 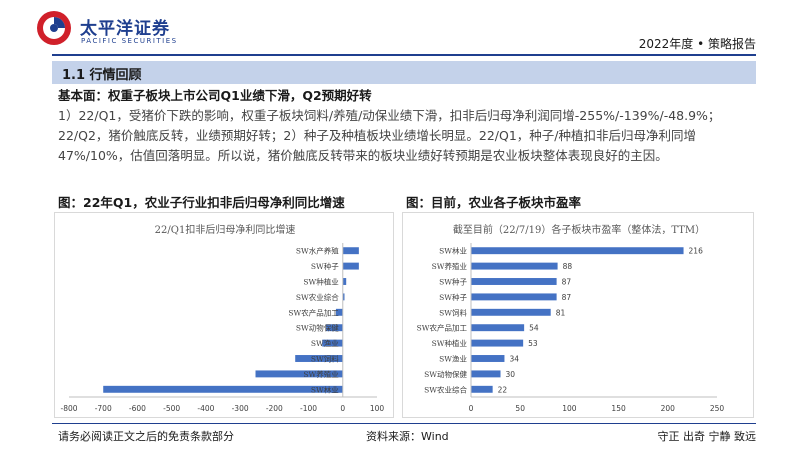 I want to click on x-tick-label: -500, so click(x=171, y=408).